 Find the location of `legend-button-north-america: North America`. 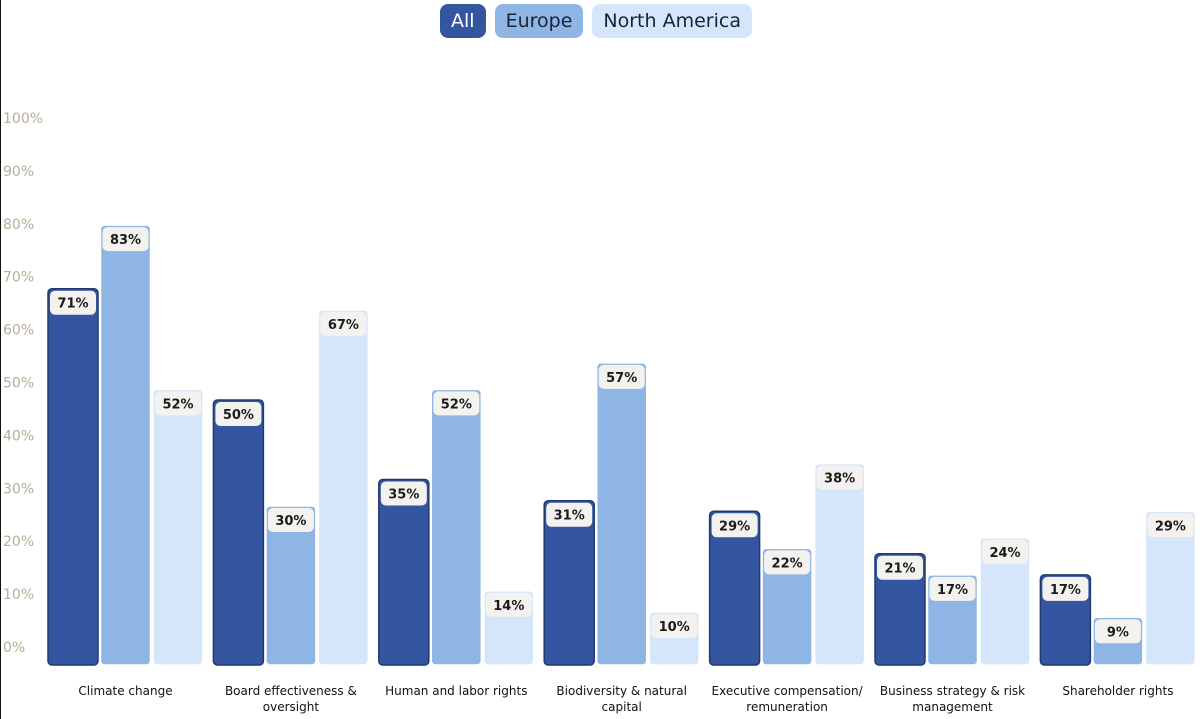

legend-button-north-america: North America is located at coordinates (672, 21).